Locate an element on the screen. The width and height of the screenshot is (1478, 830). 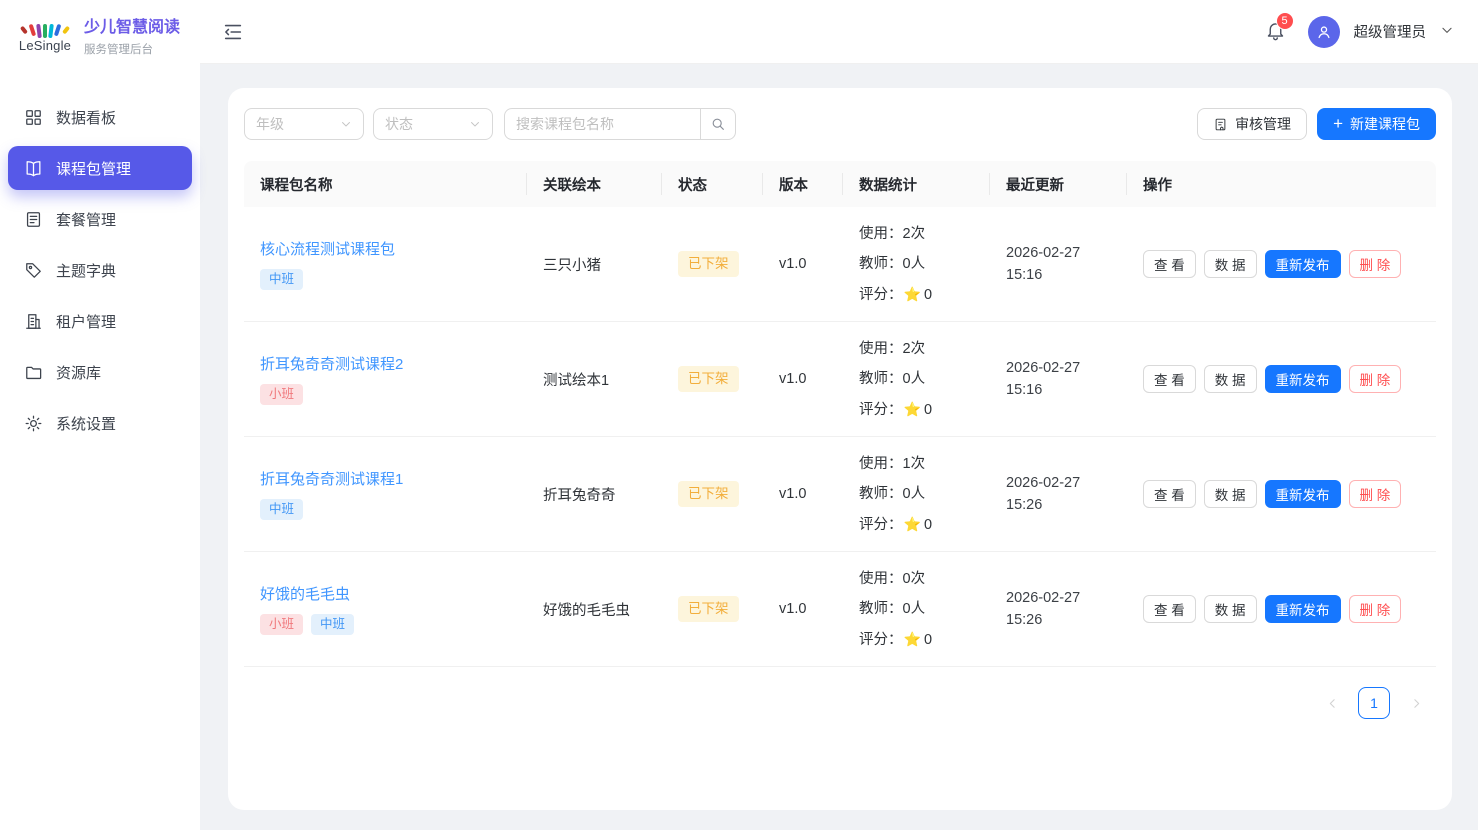
name-cell: 折耳兔奇奇测试课程1 中班 is located at coordinates (385, 494).